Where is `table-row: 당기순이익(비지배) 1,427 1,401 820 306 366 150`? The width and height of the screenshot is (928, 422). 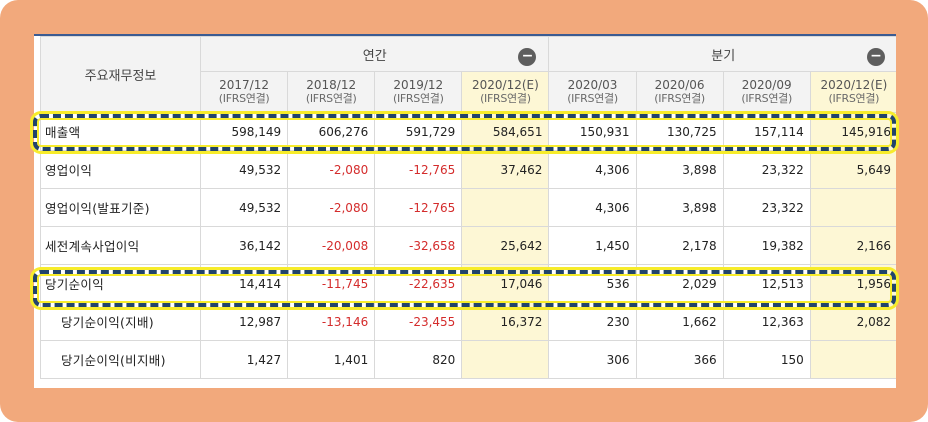 table-row: 당기순이익(비지배) 1,427 1,401 820 306 366 150 is located at coordinates (467, 359).